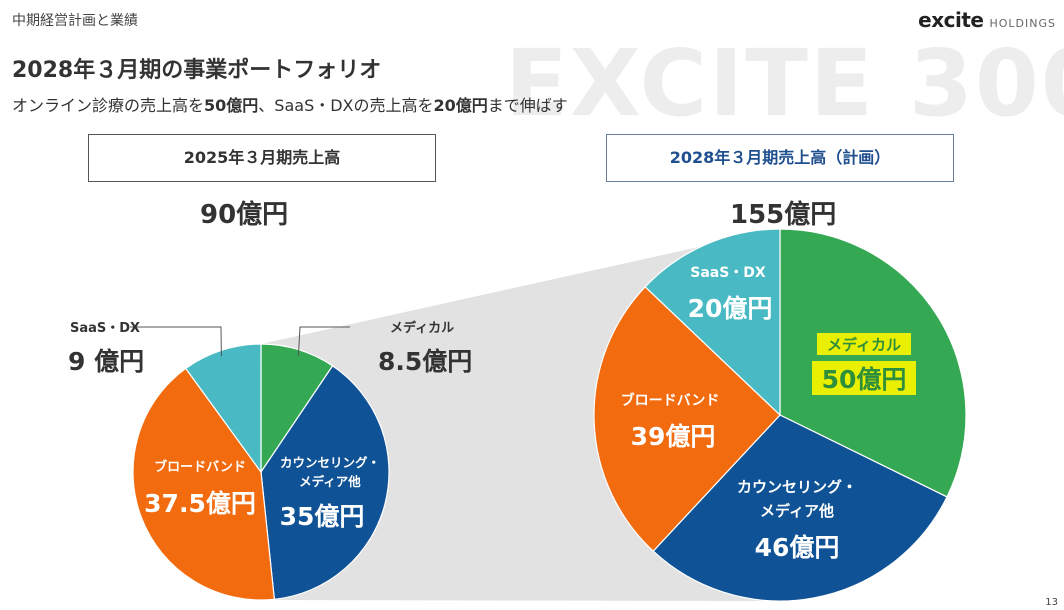 The width and height of the screenshot is (1064, 610). Describe the element at coordinates (797, 511) in the screenshot. I see `pie2-label-name: メディア他` at that location.